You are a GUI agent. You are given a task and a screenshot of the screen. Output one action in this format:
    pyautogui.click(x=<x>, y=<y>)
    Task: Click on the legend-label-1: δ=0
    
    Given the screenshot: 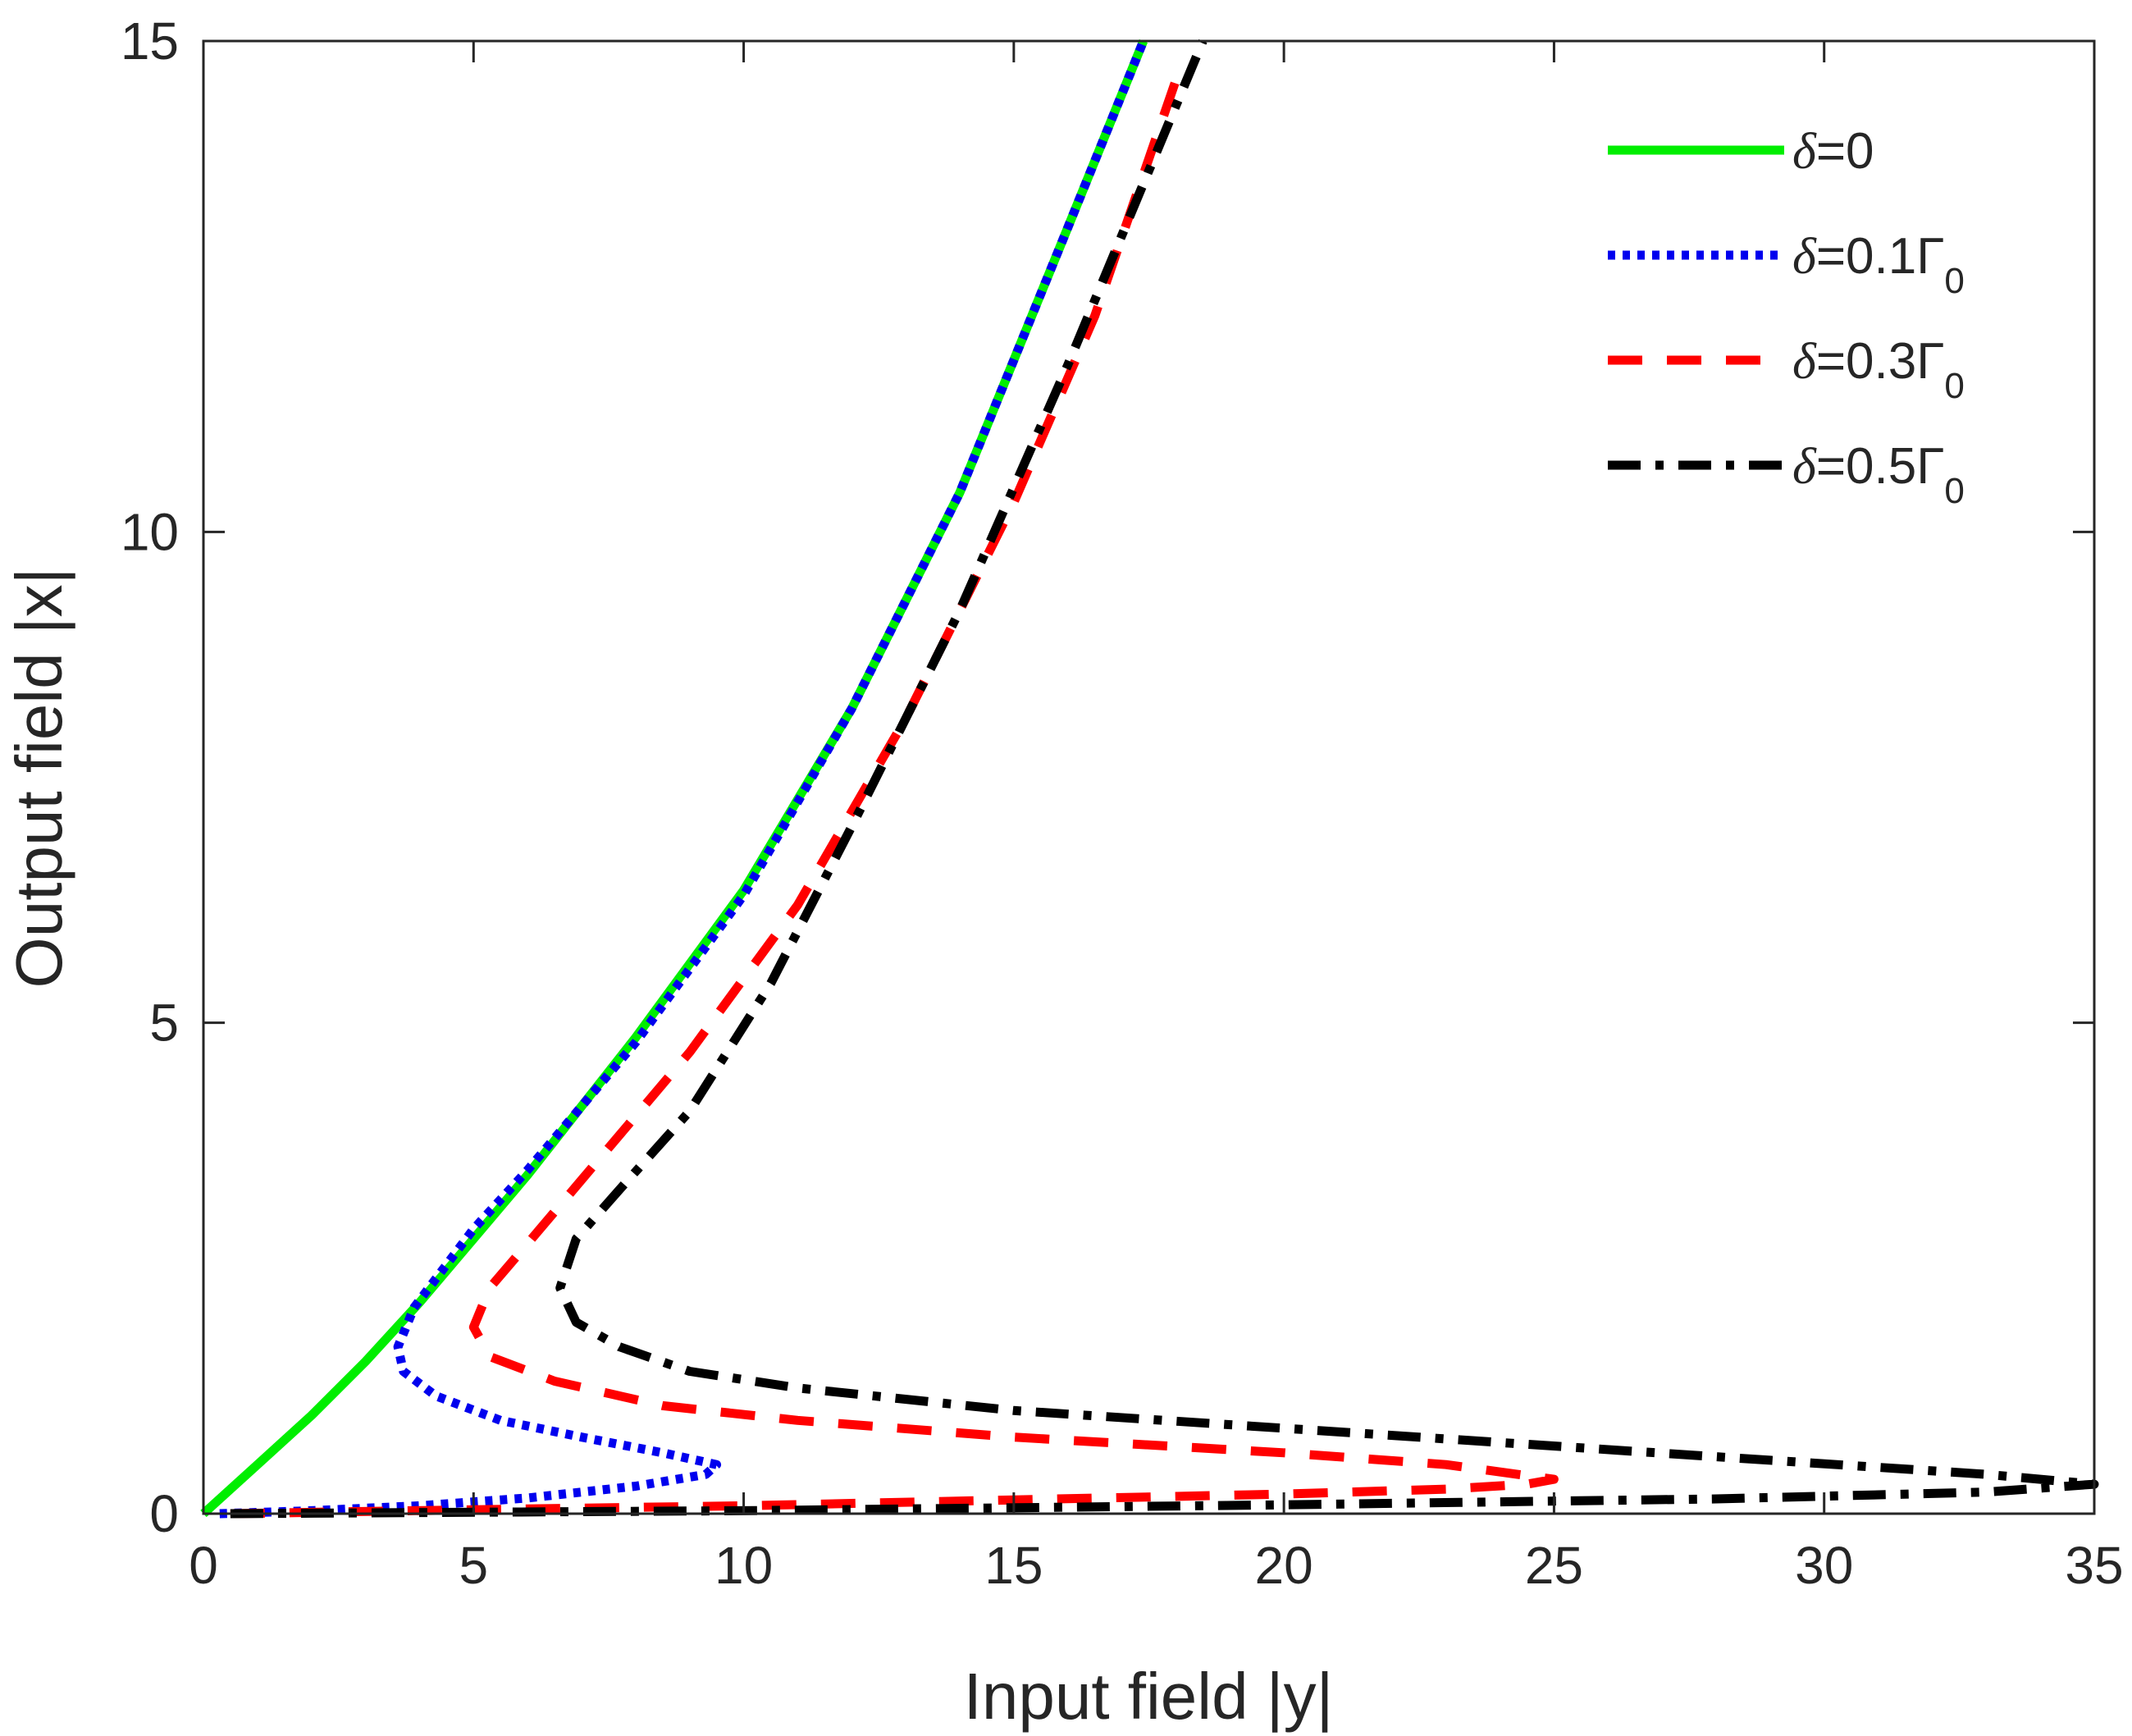 What is the action you would take?
    pyautogui.click(x=1833, y=151)
    